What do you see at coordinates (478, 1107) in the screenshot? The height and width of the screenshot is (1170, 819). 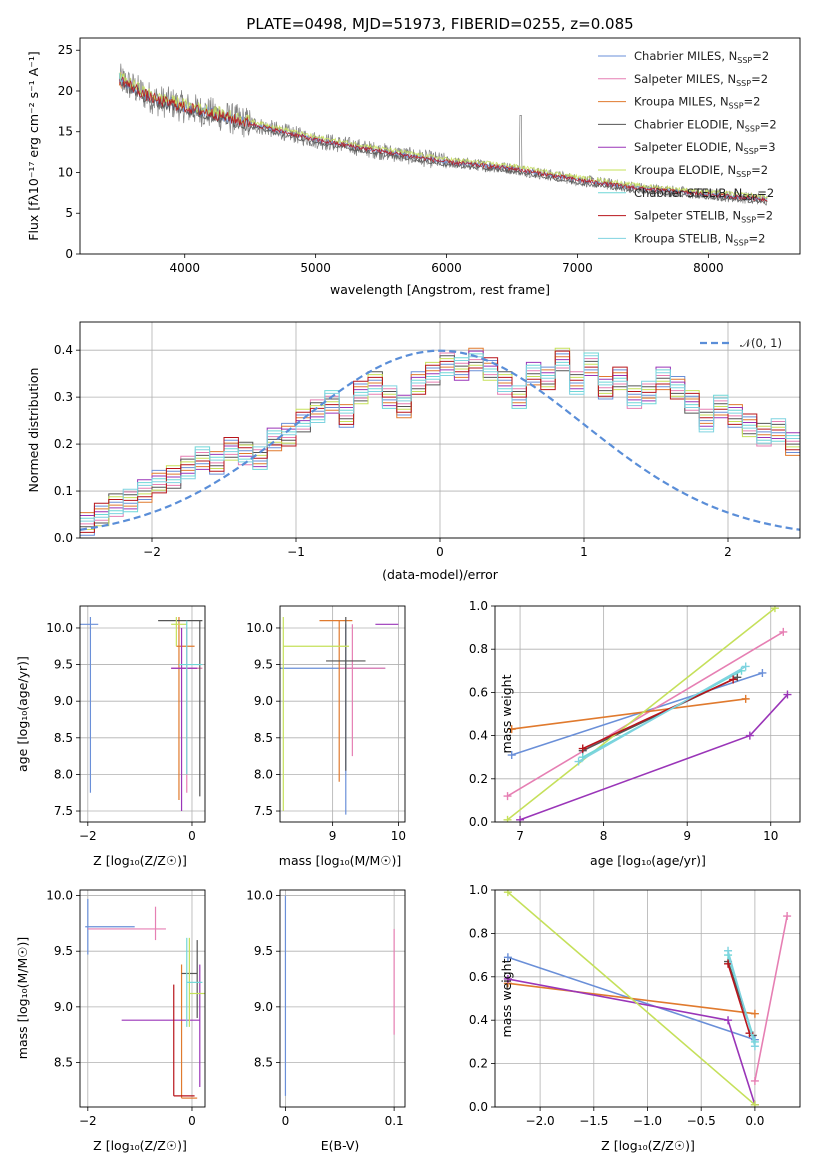 I see `y-tick-label: 0.0` at bounding box center [478, 1107].